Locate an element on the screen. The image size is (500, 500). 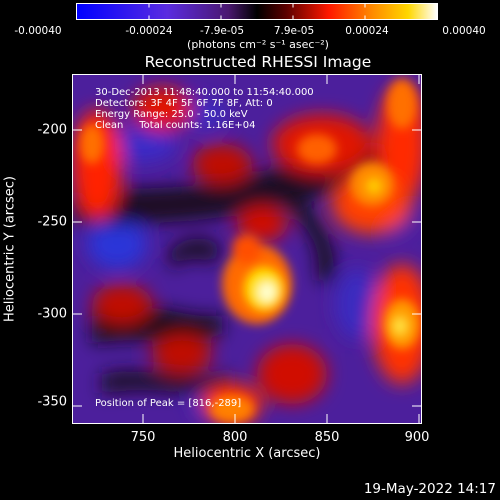
y-axis-label: Heliocentric Y (arcsec) is located at coordinates (10, 249).